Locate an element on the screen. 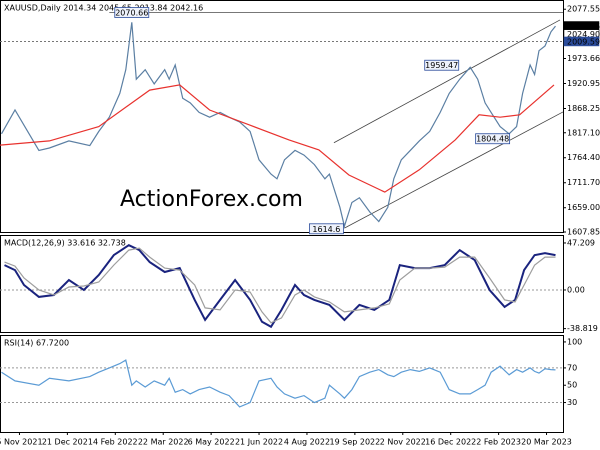 The width and height of the screenshot is (600, 450). x-tick-label: 4 Aug 2022 is located at coordinates (307, 442).